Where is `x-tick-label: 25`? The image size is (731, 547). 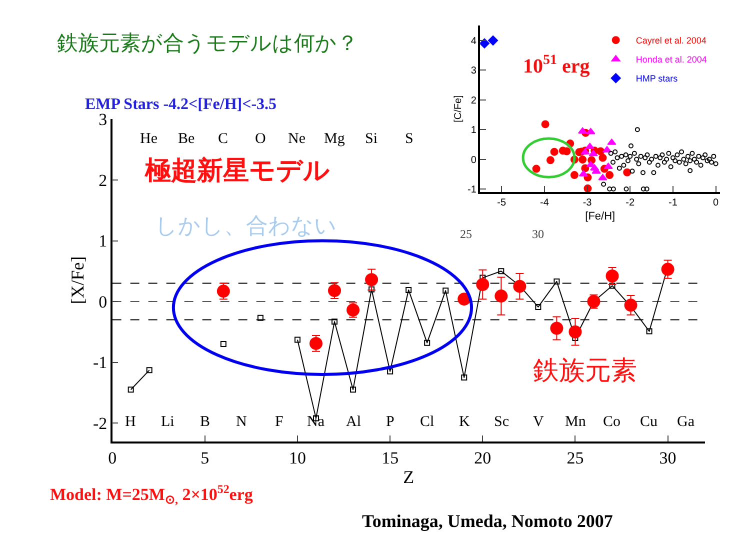
x-tick-label: 25 is located at coordinates (575, 458).